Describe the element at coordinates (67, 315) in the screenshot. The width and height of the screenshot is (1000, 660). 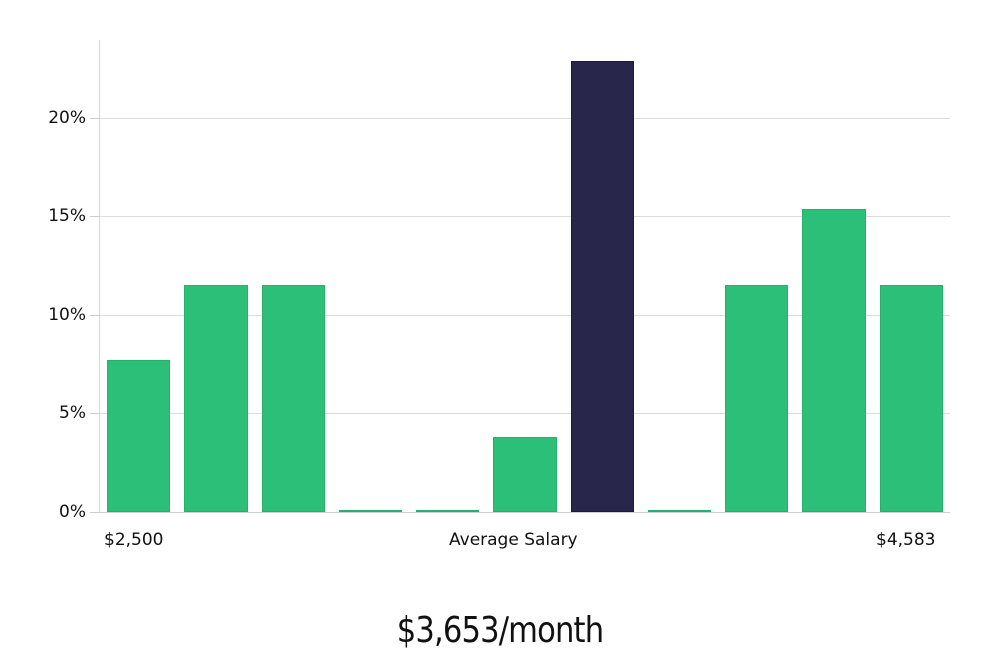
I see `y-label-10: 10%` at that location.